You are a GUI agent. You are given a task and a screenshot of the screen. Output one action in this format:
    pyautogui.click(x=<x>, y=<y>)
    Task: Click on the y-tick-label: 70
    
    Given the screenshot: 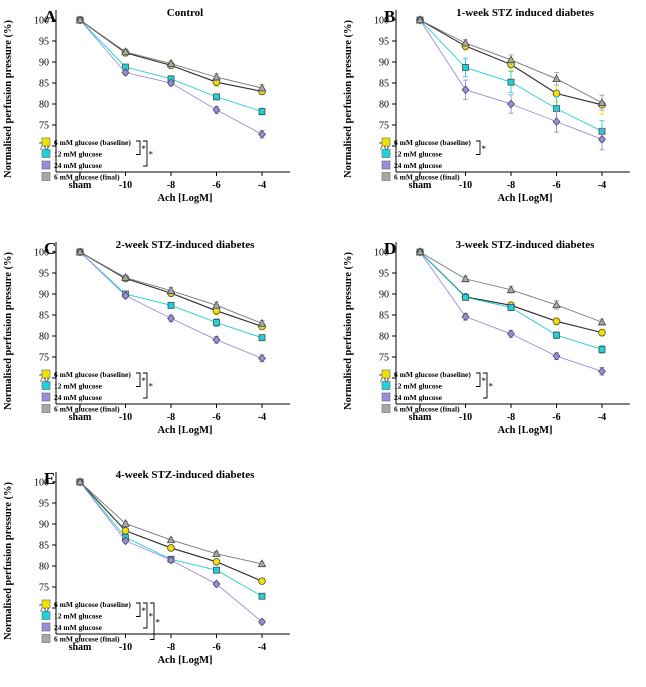 What is the action you would take?
    pyautogui.click(x=44, y=379)
    